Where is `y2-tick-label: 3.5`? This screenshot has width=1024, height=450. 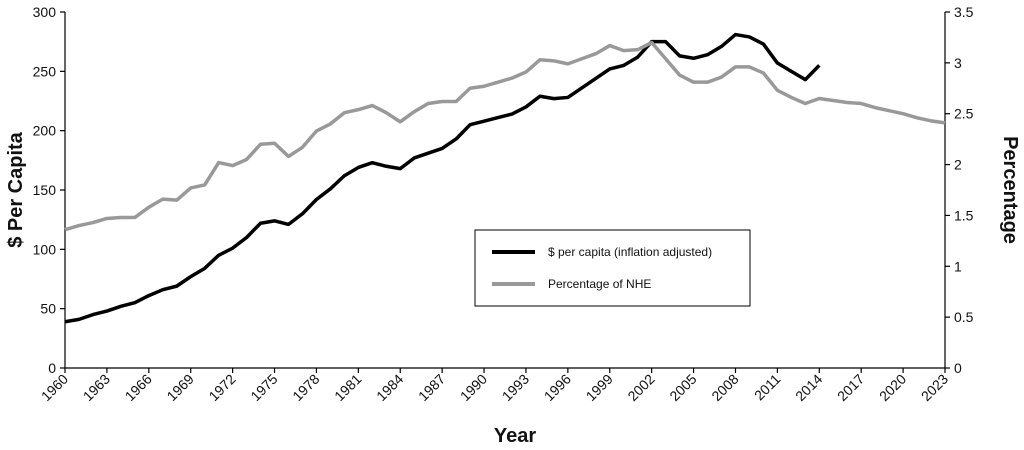
y2-tick-label: 3.5 is located at coordinates (964, 12).